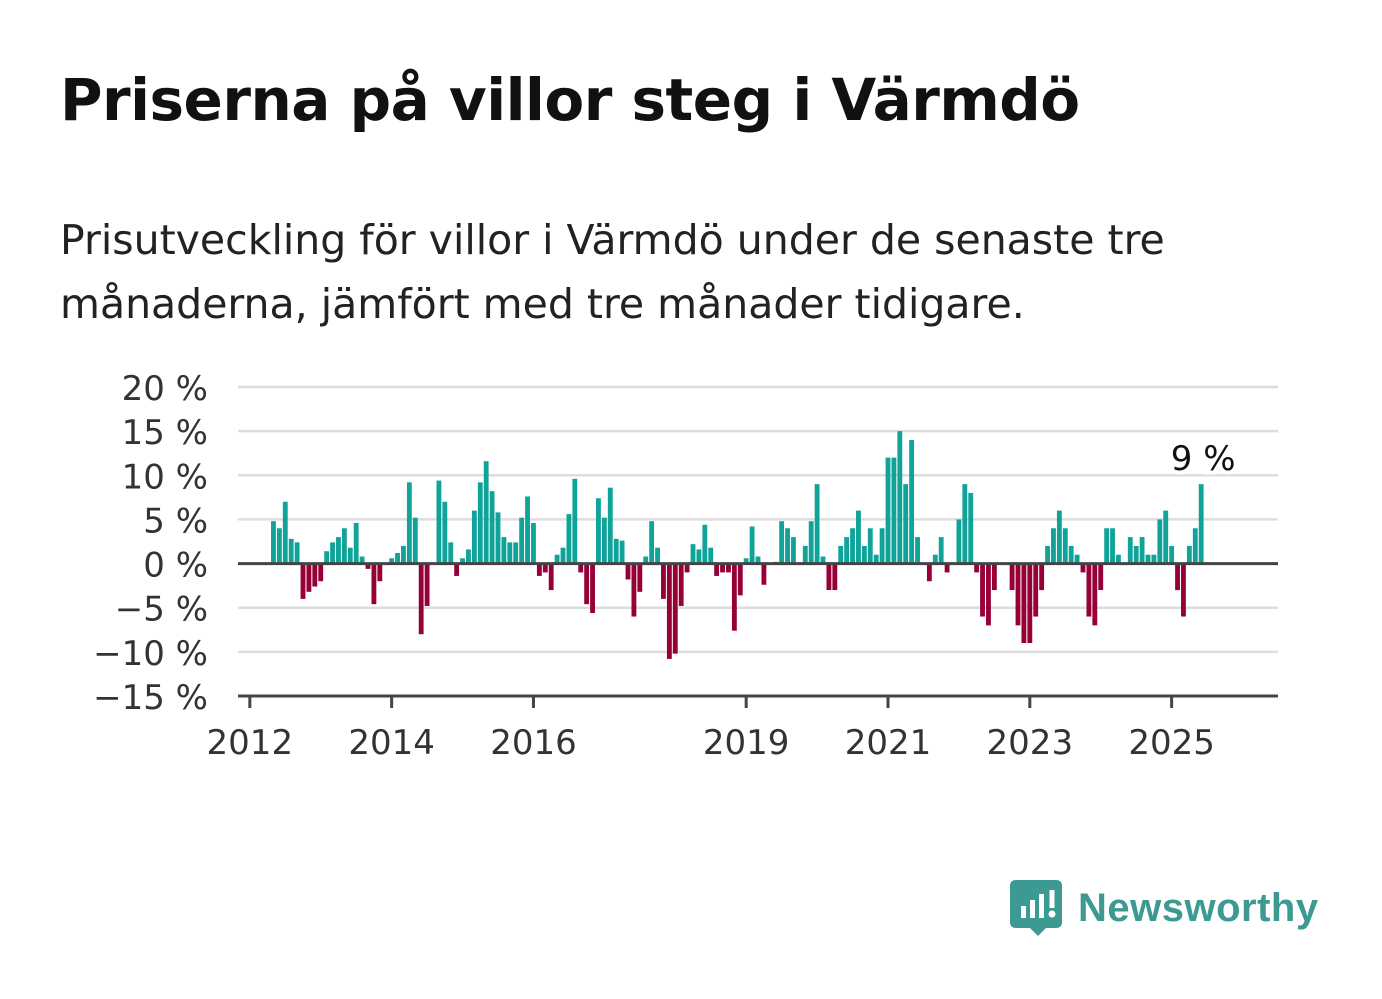 This screenshot has width=1382, height=999. I want to click on y-tick-label: 5 %, so click(175, 521).